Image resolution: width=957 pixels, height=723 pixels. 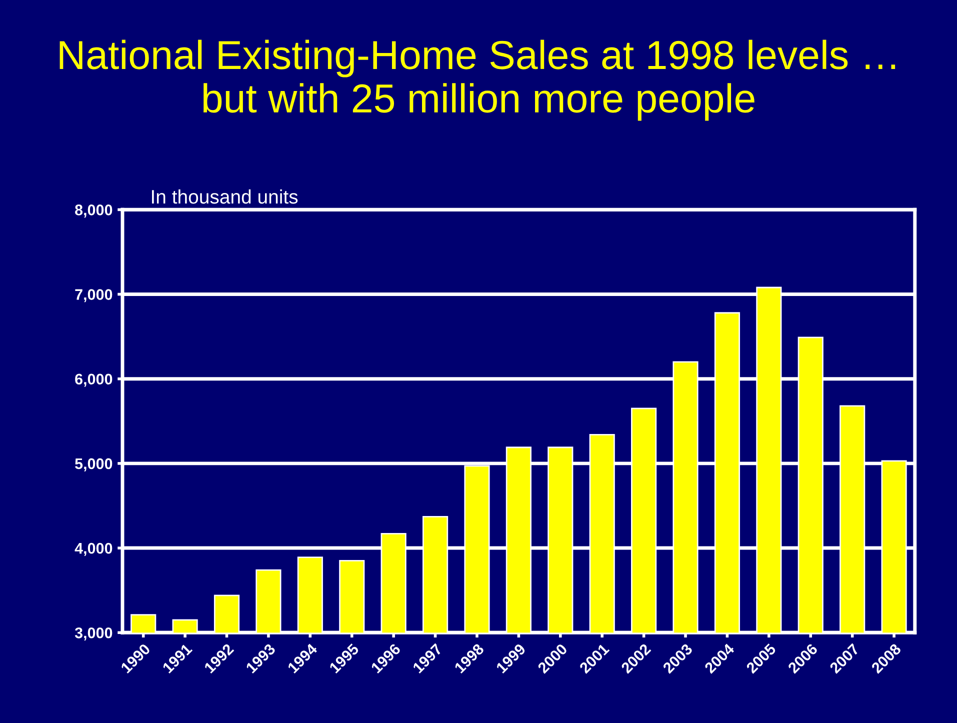 What do you see at coordinates (93, 634) in the screenshot?
I see `y-tick-label: 3,000` at bounding box center [93, 634].